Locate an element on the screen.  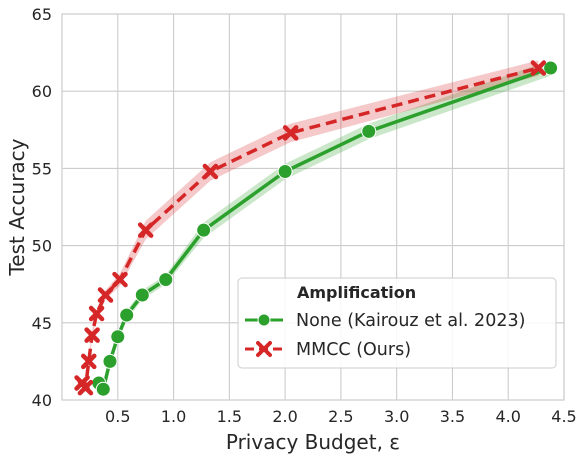
y-tick-label: 60 is located at coordinates (42, 91).